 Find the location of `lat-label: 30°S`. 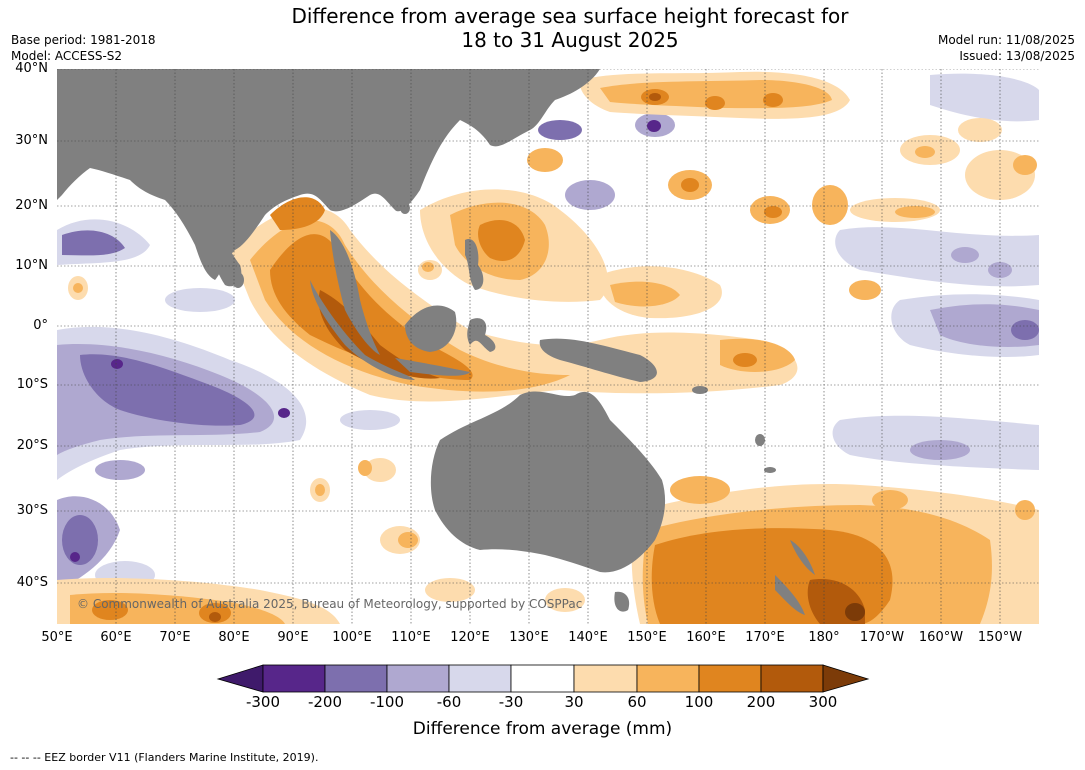

lat-label: 30°S is located at coordinates (32, 510).